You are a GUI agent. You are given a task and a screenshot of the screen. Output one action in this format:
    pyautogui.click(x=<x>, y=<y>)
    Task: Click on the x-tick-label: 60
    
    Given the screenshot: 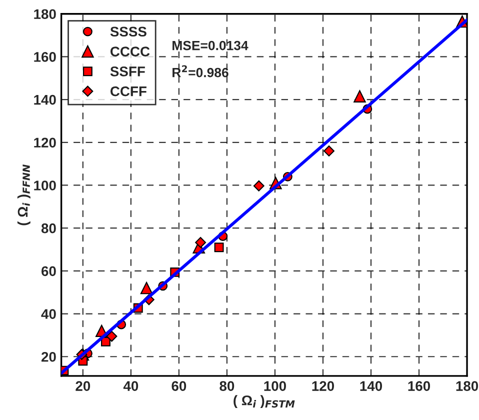 What is the action you would take?
    pyautogui.click(x=179, y=386)
    